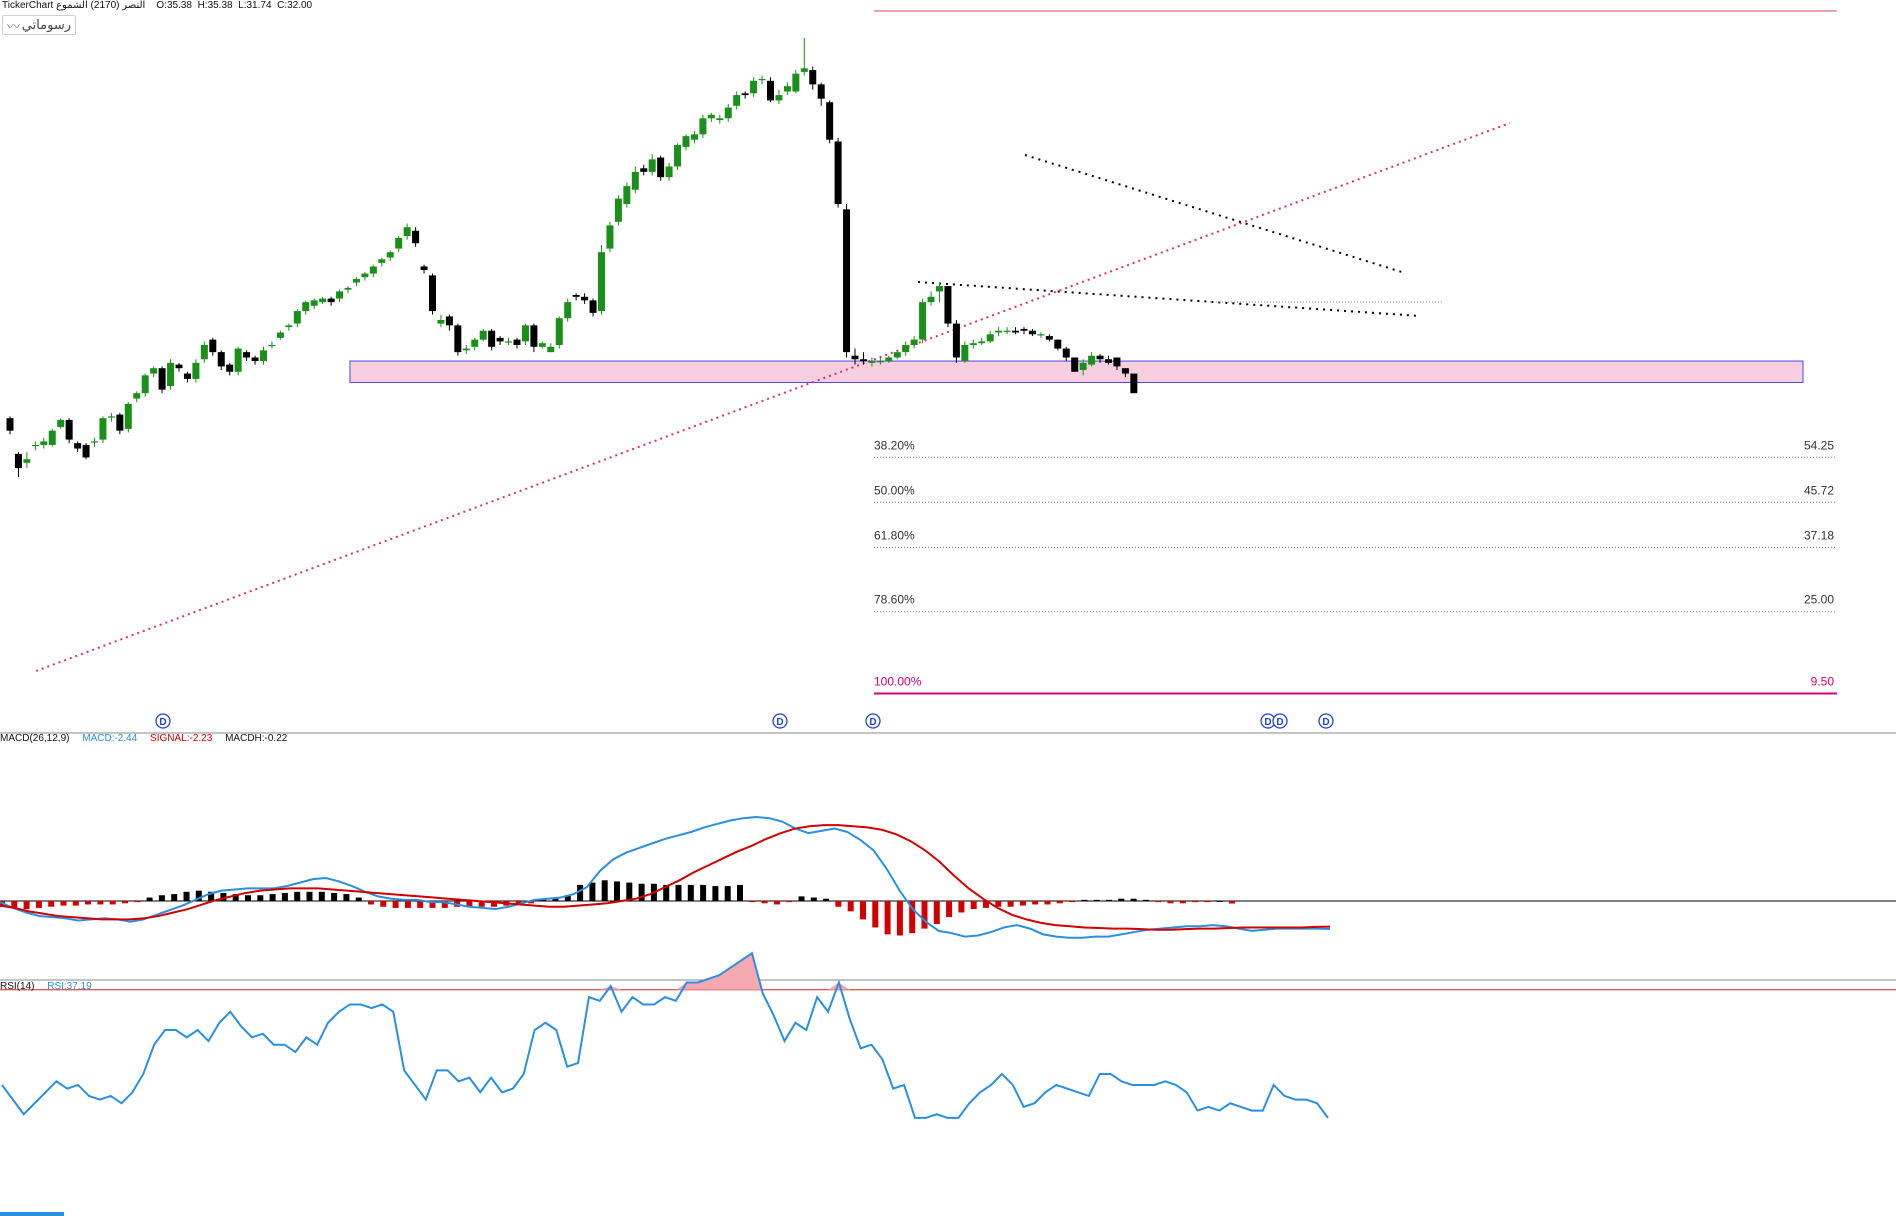  Describe the element at coordinates (1215, 214) in the screenshot. I see `triangle-upper-line` at that location.